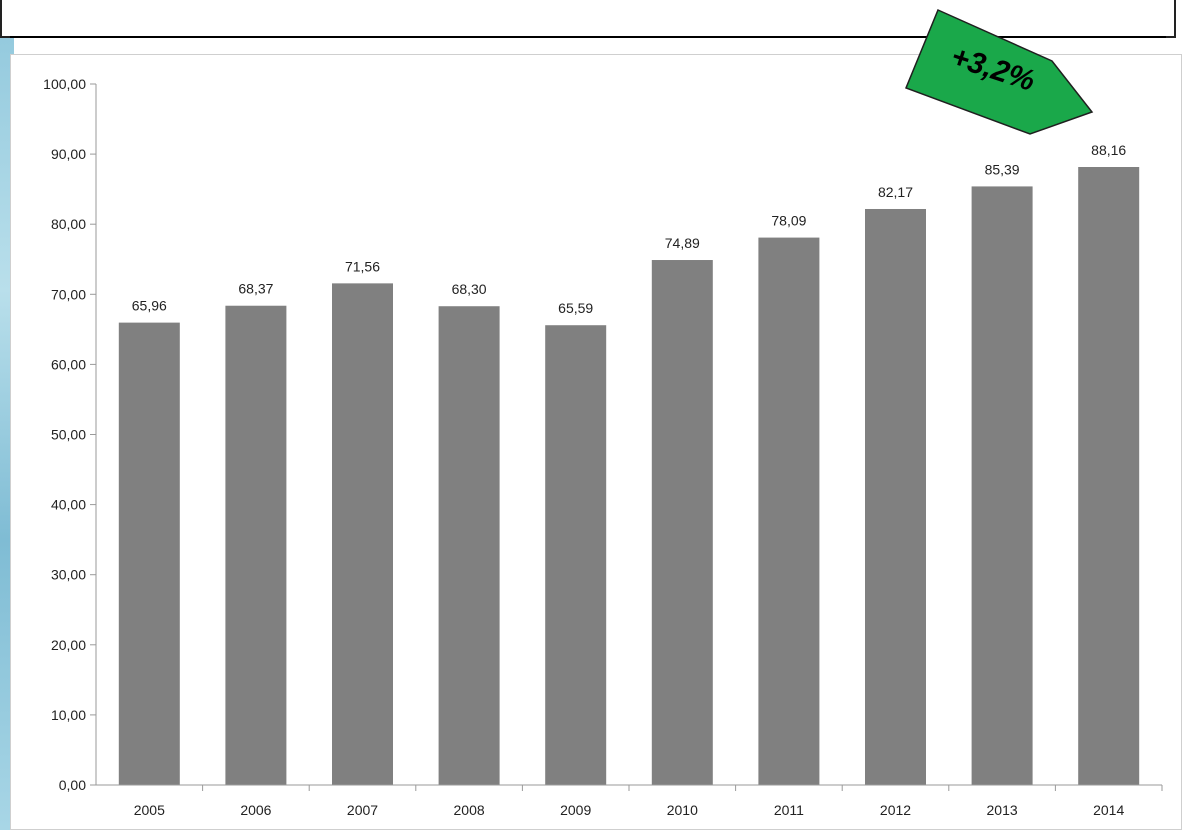  I want to click on data-label-2006: 68,37, so click(255, 289).